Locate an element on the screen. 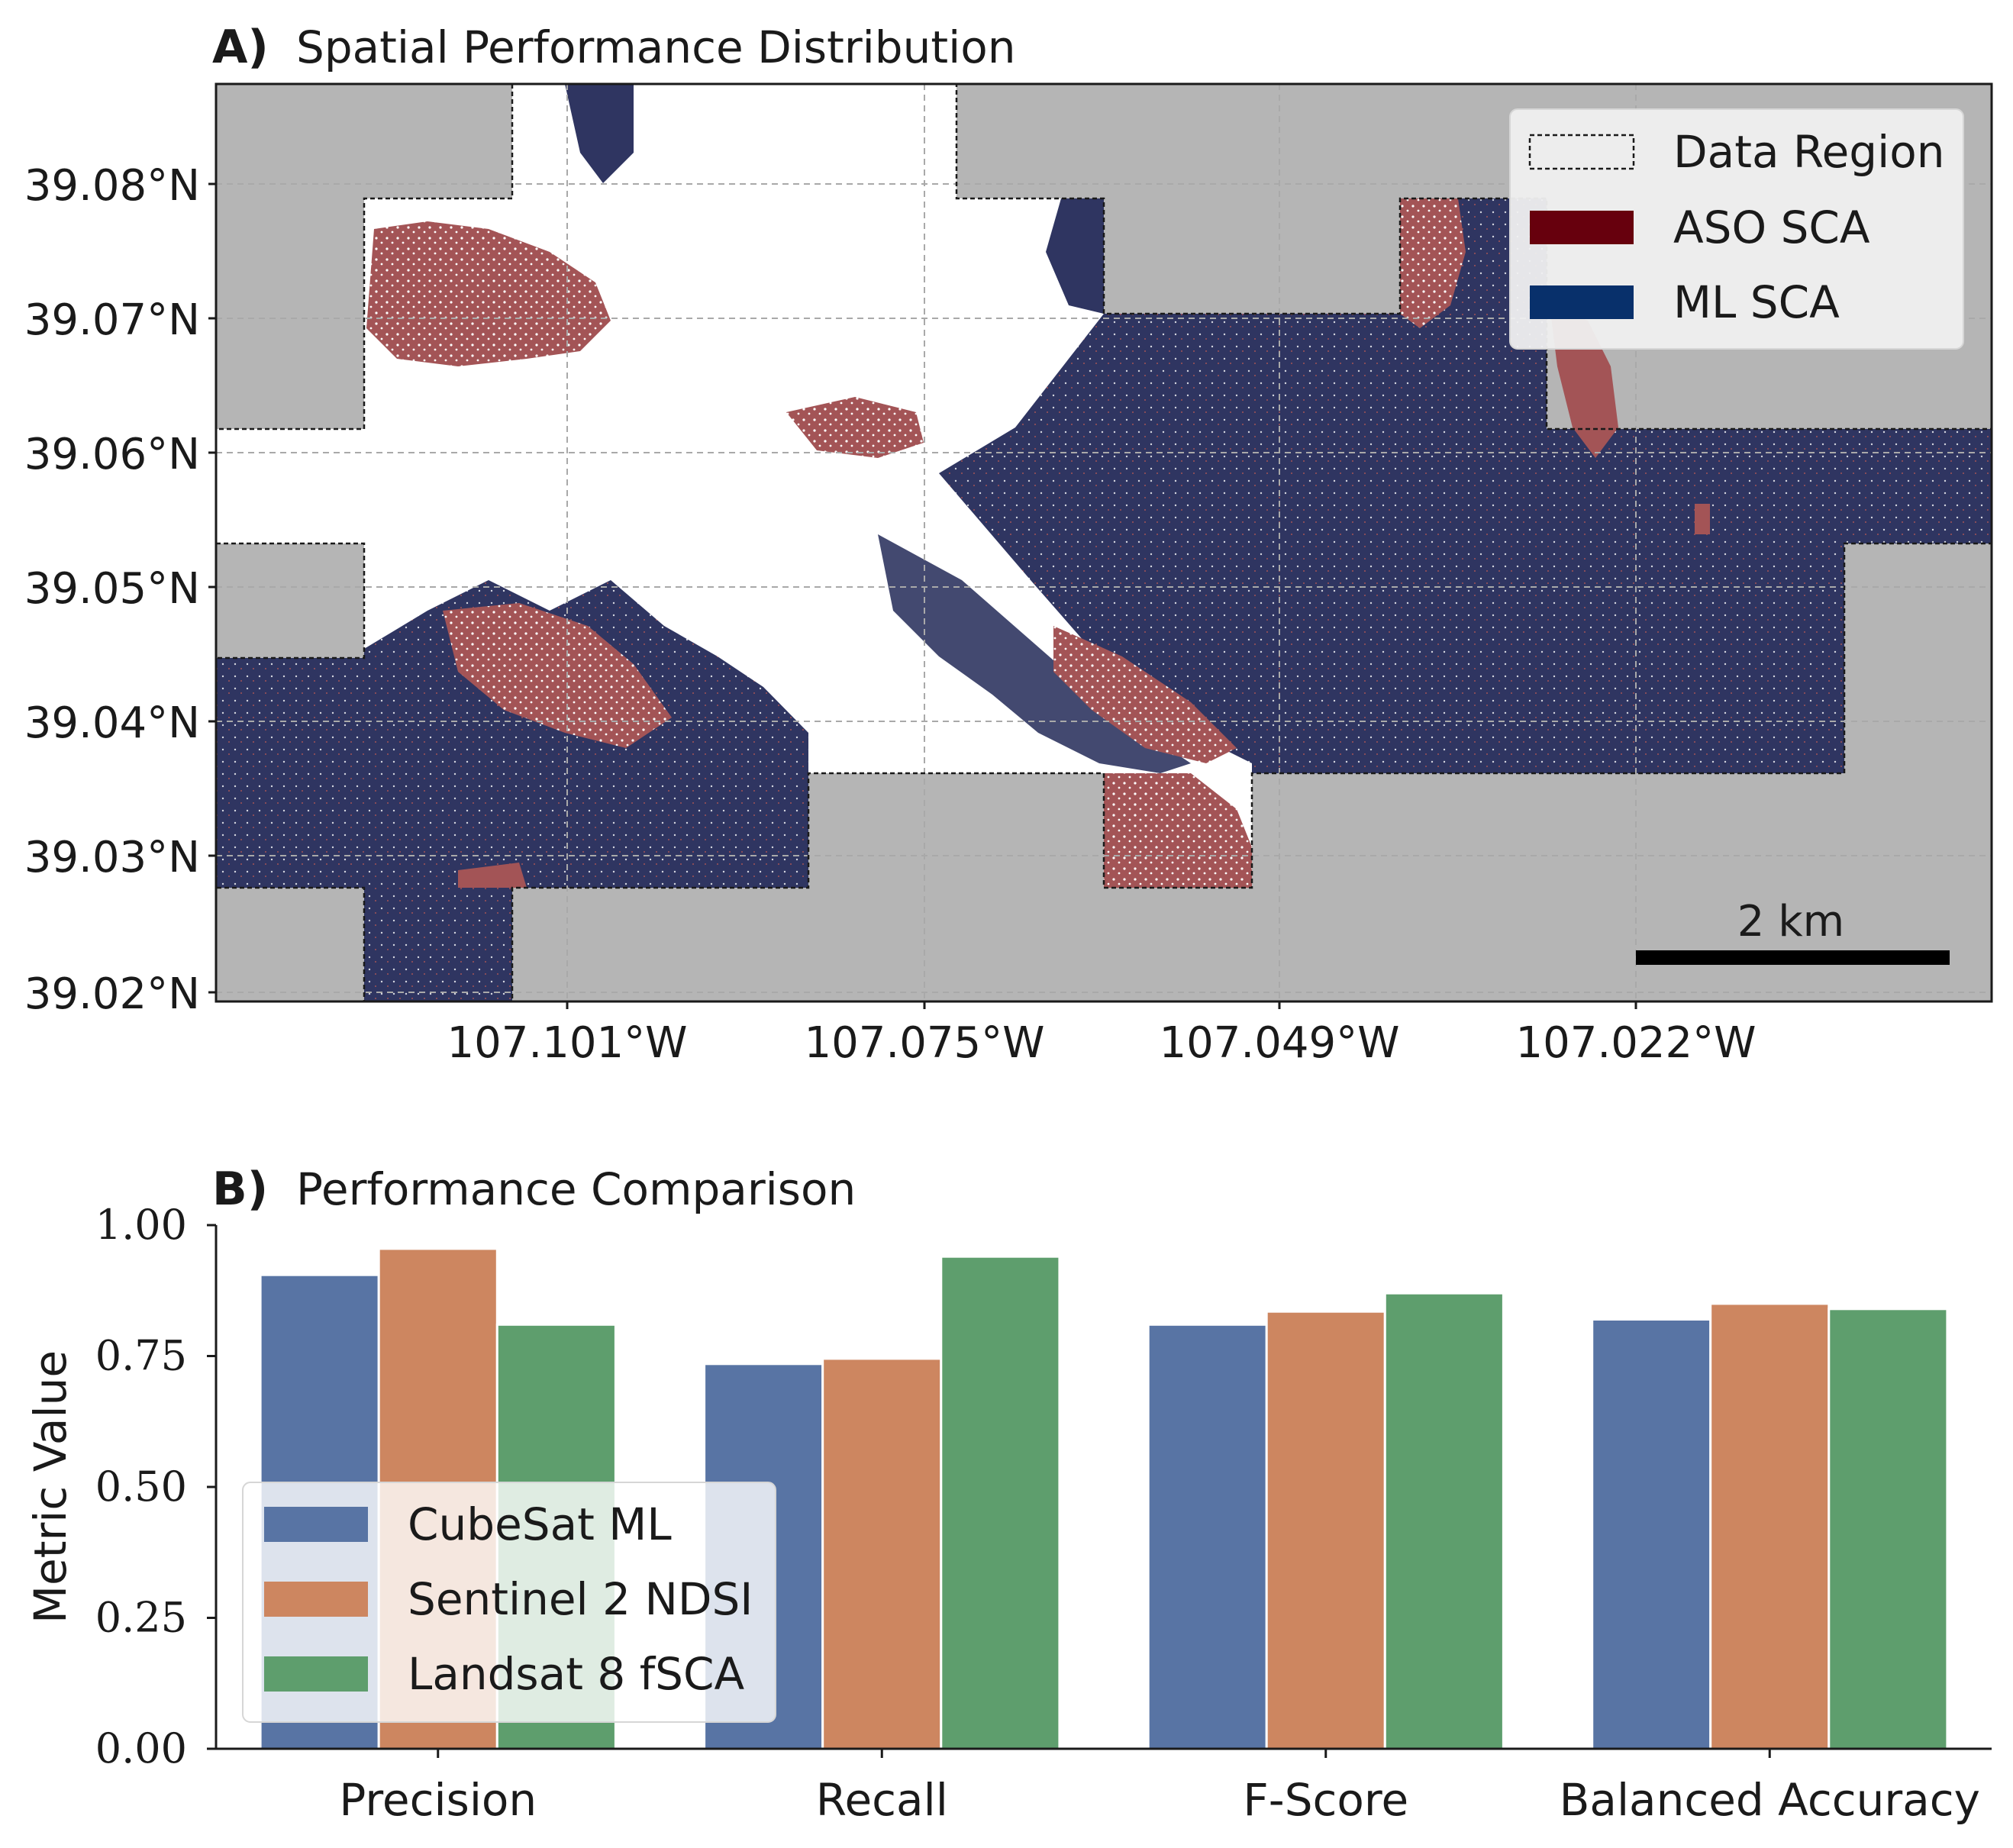 The height and width of the screenshot is (1848, 2013). y-axis-label: Metric Value is located at coordinates (50, 1487).